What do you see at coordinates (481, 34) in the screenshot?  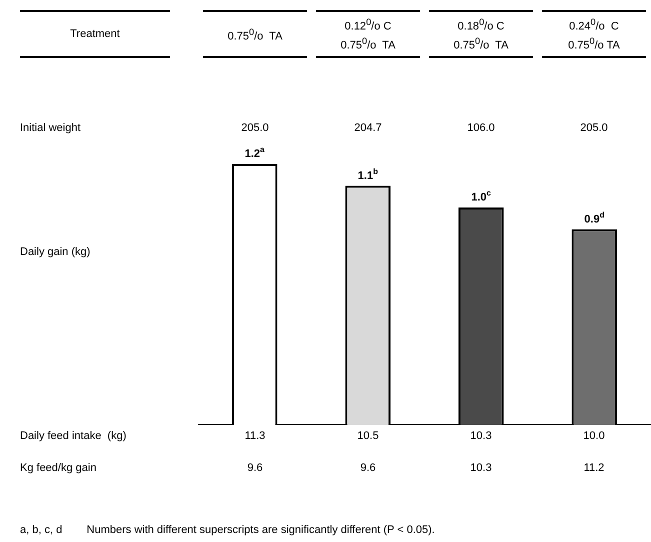 I see `x-tick-label: 0.18$^{0}$/o C 0.75$^{0}$/o TA` at bounding box center [481, 34].